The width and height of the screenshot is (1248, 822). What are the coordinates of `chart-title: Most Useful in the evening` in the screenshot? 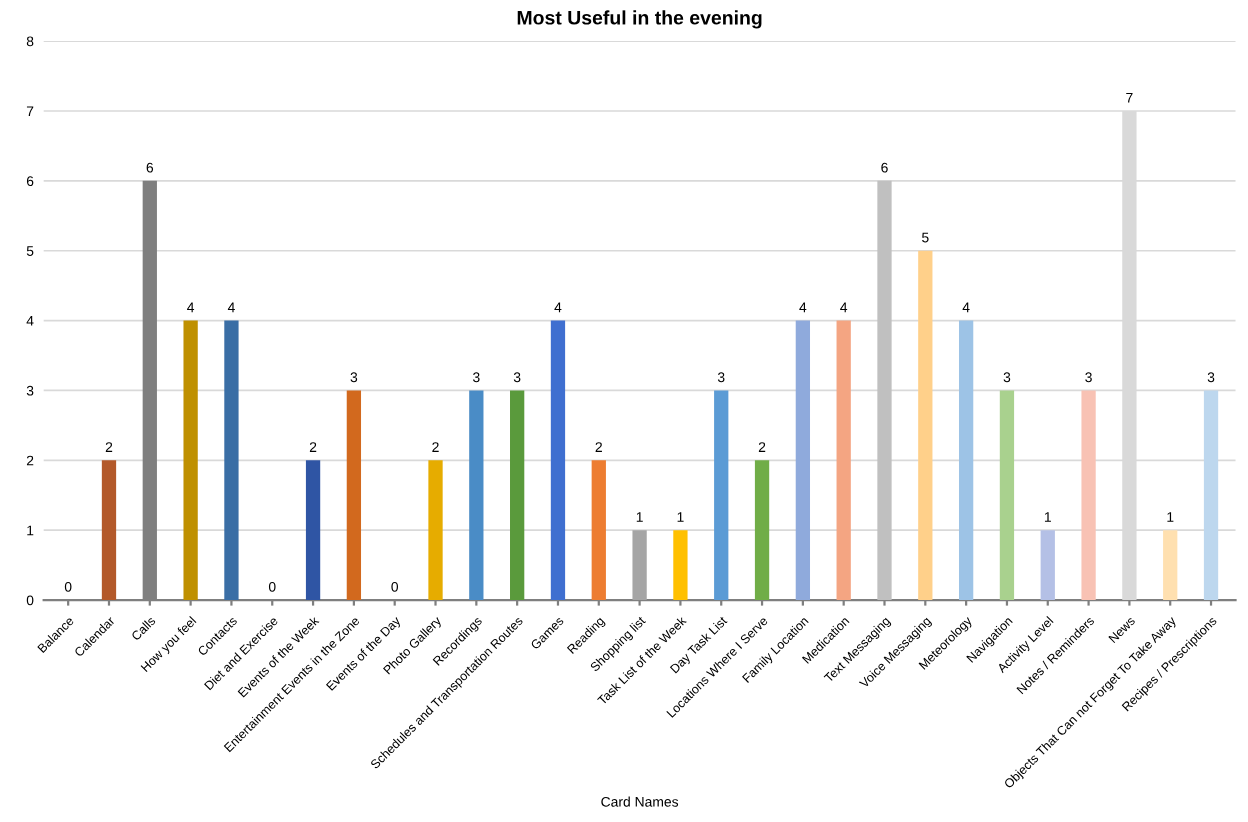 It's located at (639, 19).